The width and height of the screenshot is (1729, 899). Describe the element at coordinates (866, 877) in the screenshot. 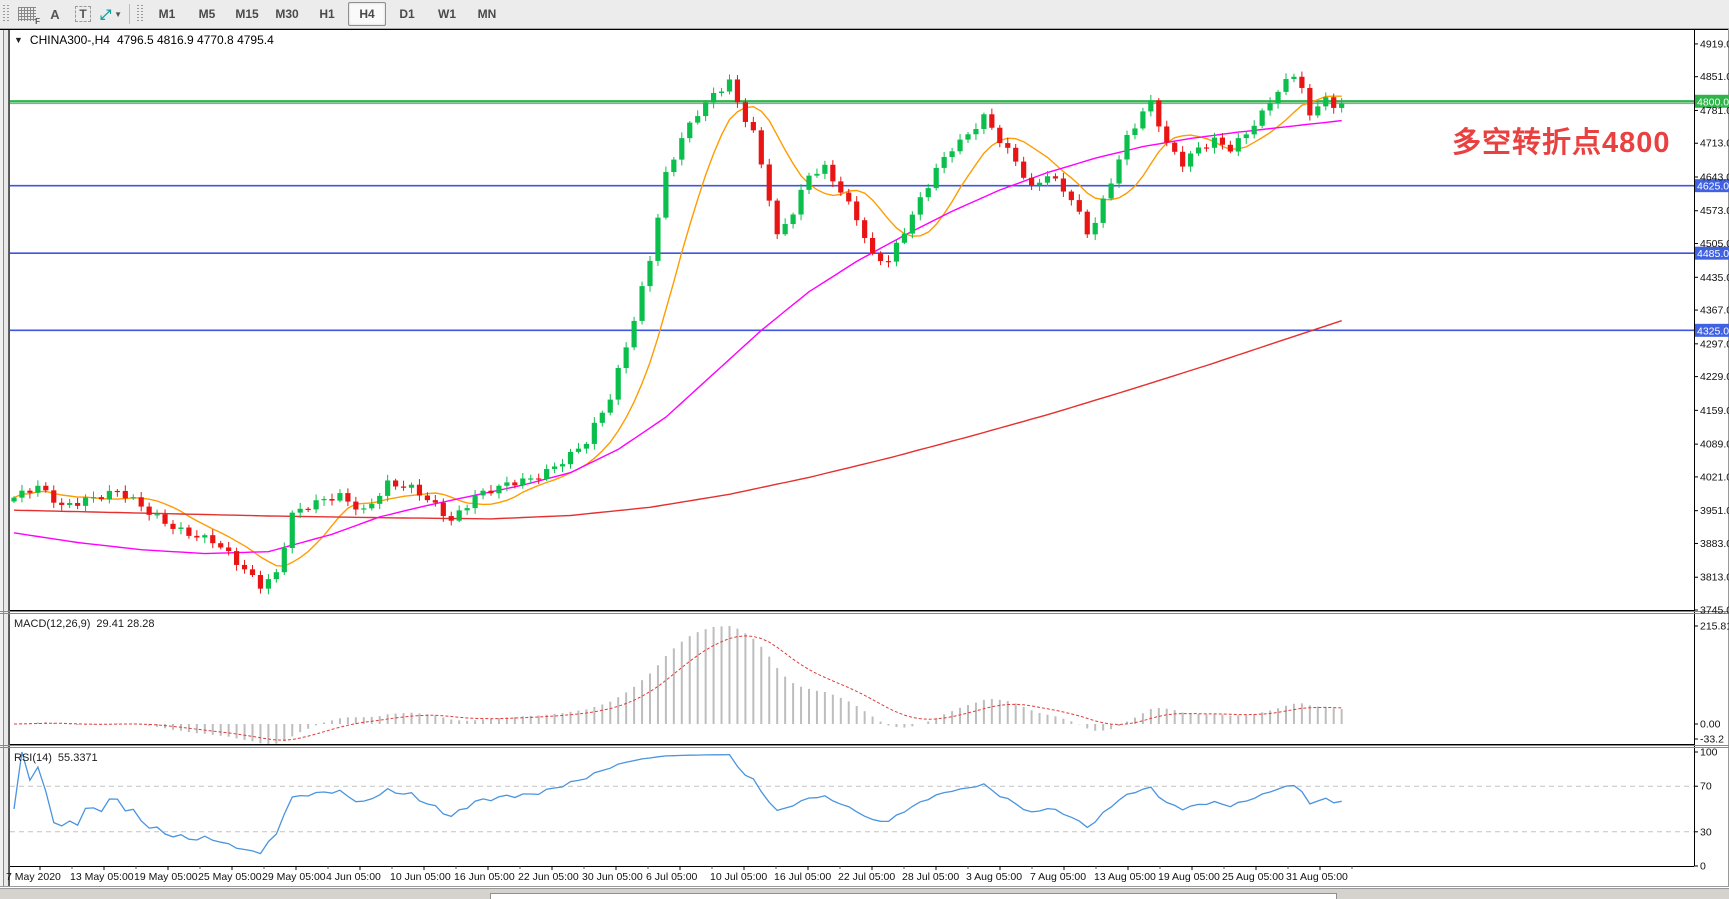

I see `svg-text: 22 Jul 05:00` at that location.